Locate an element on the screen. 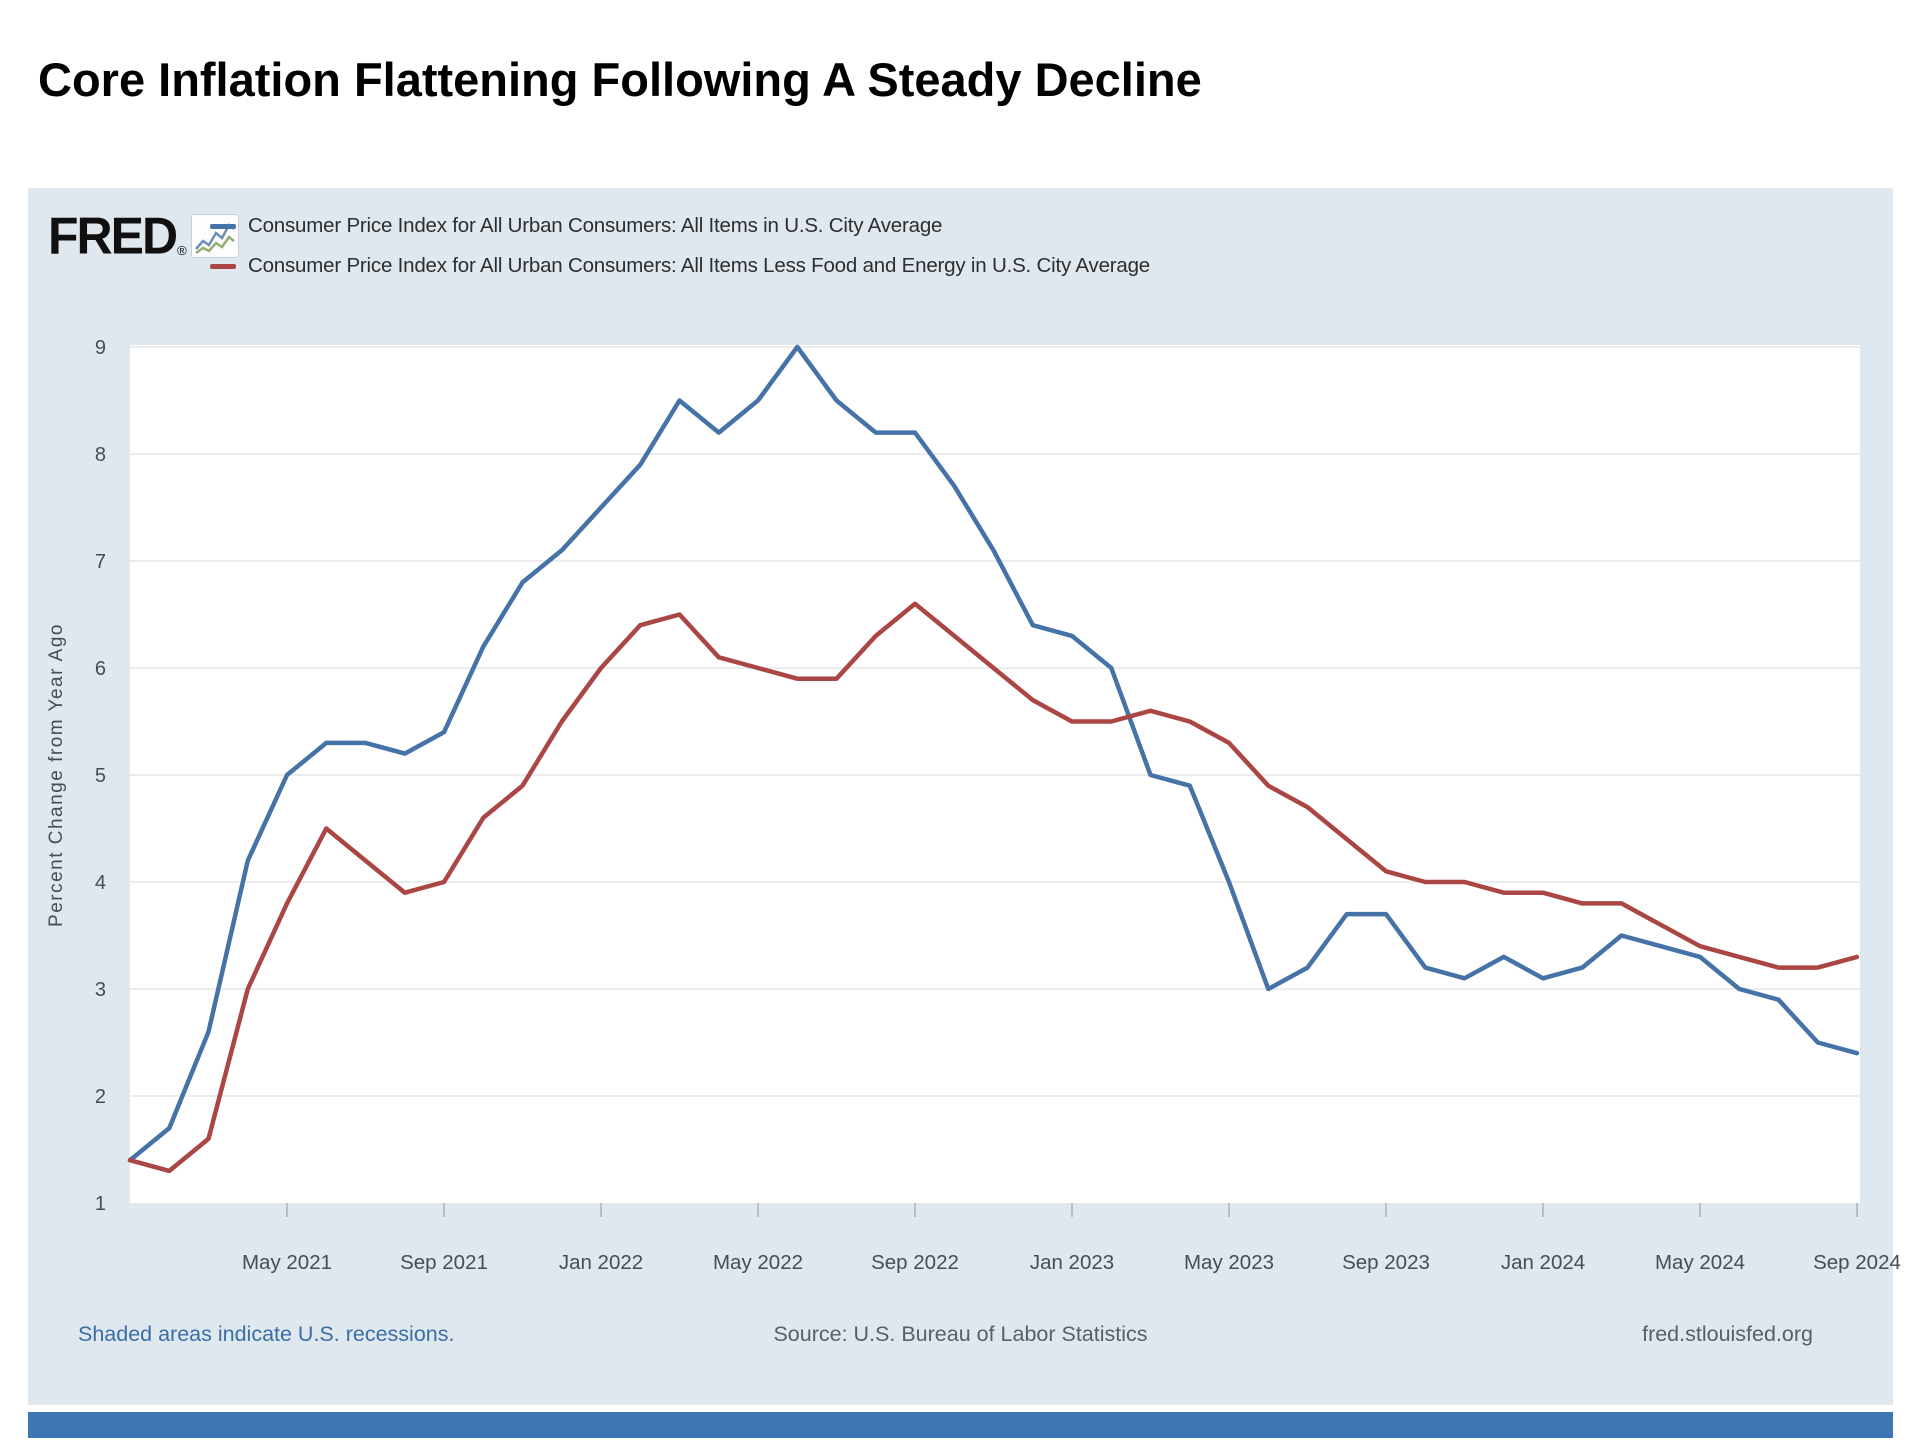 This screenshot has height=1440, width=1920. registered-trademark: ® is located at coordinates (182, 250).